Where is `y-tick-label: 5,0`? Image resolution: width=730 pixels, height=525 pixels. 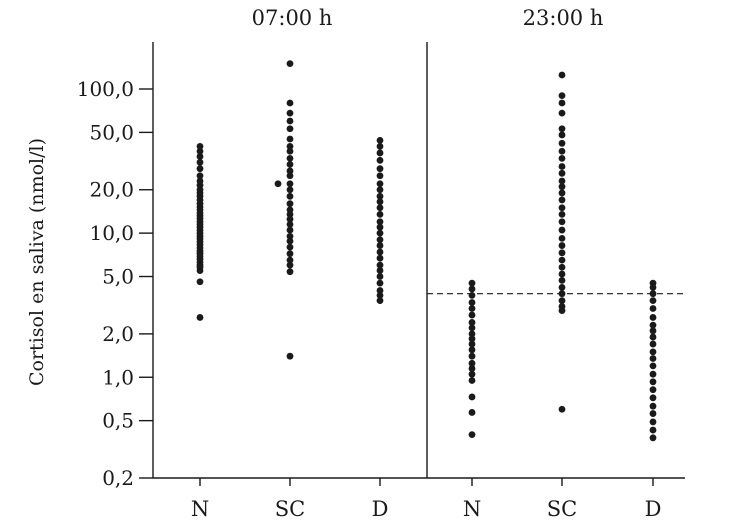 y-tick-label: 5,0 is located at coordinates (118, 277).